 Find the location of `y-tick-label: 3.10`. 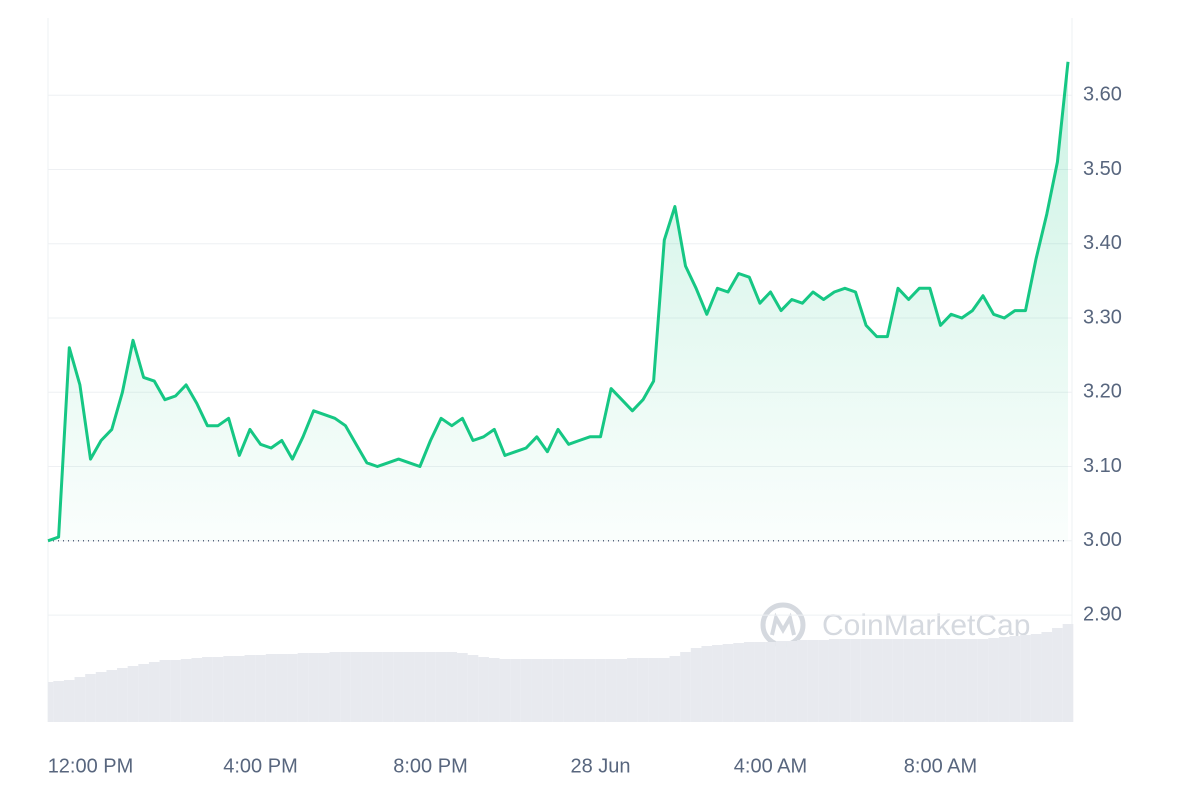

y-tick-label: 3.10 is located at coordinates (1102, 466).